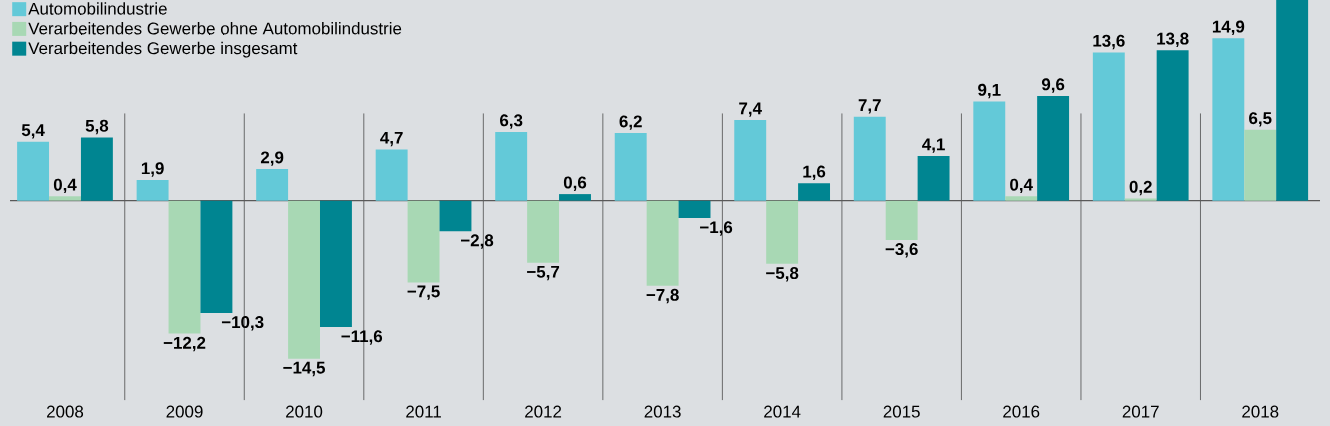 This screenshot has width=1330, height=426. I want to click on data-label: −7,5, so click(423, 292).